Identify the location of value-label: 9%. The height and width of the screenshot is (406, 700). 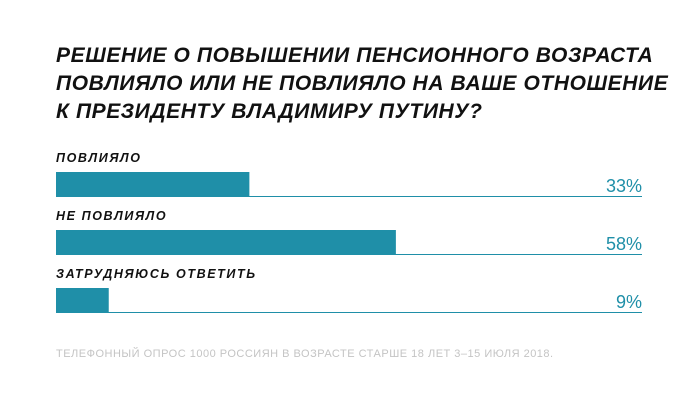
(629, 302).